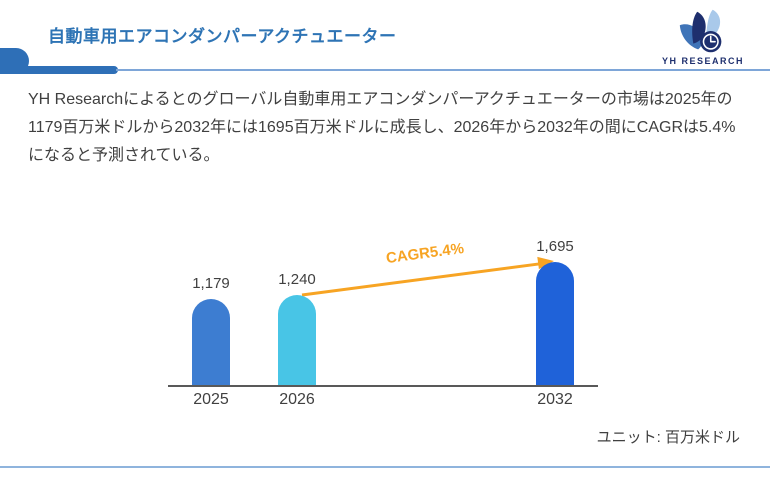 The image size is (770, 482). Describe the element at coordinates (211, 342) in the screenshot. I see `bar-2025` at that location.